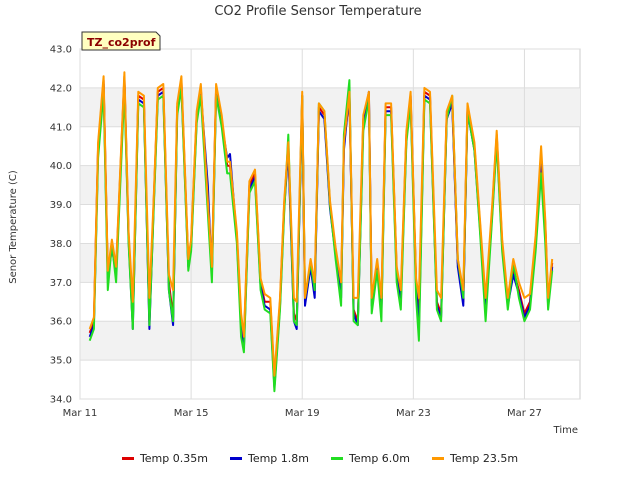  I want to click on y-tick-label: 41.0, so click(61, 127).